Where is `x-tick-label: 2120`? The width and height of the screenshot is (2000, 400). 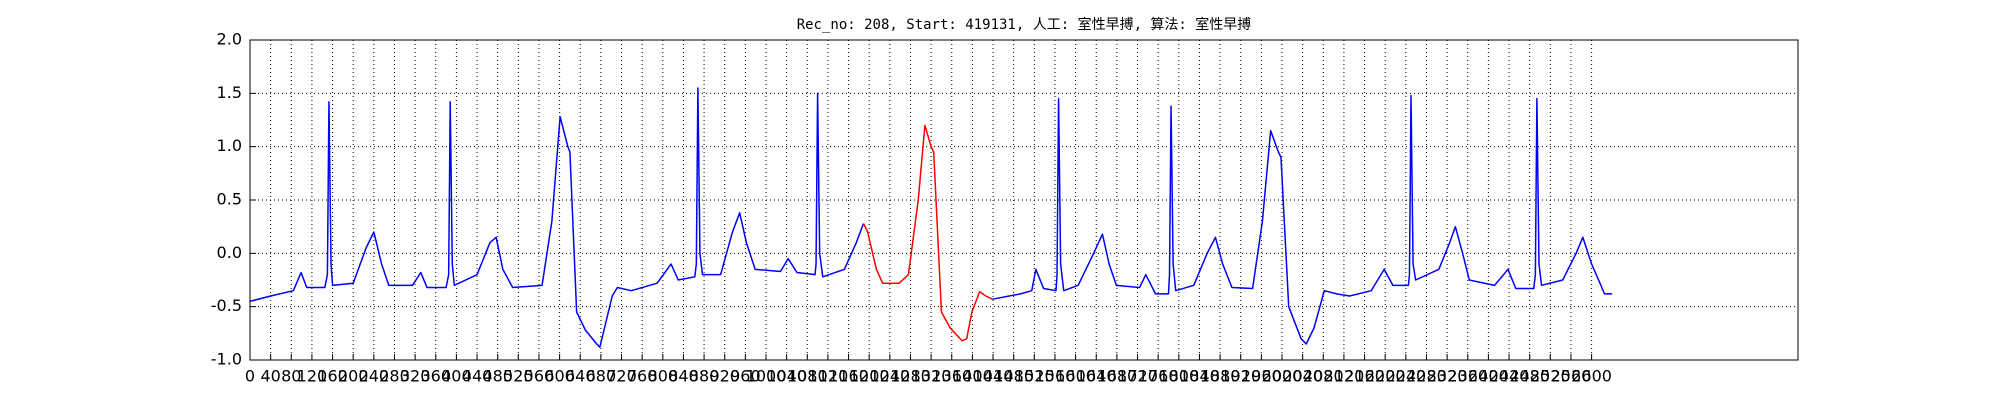 x-tick-label: 2120 is located at coordinates (1344, 376).